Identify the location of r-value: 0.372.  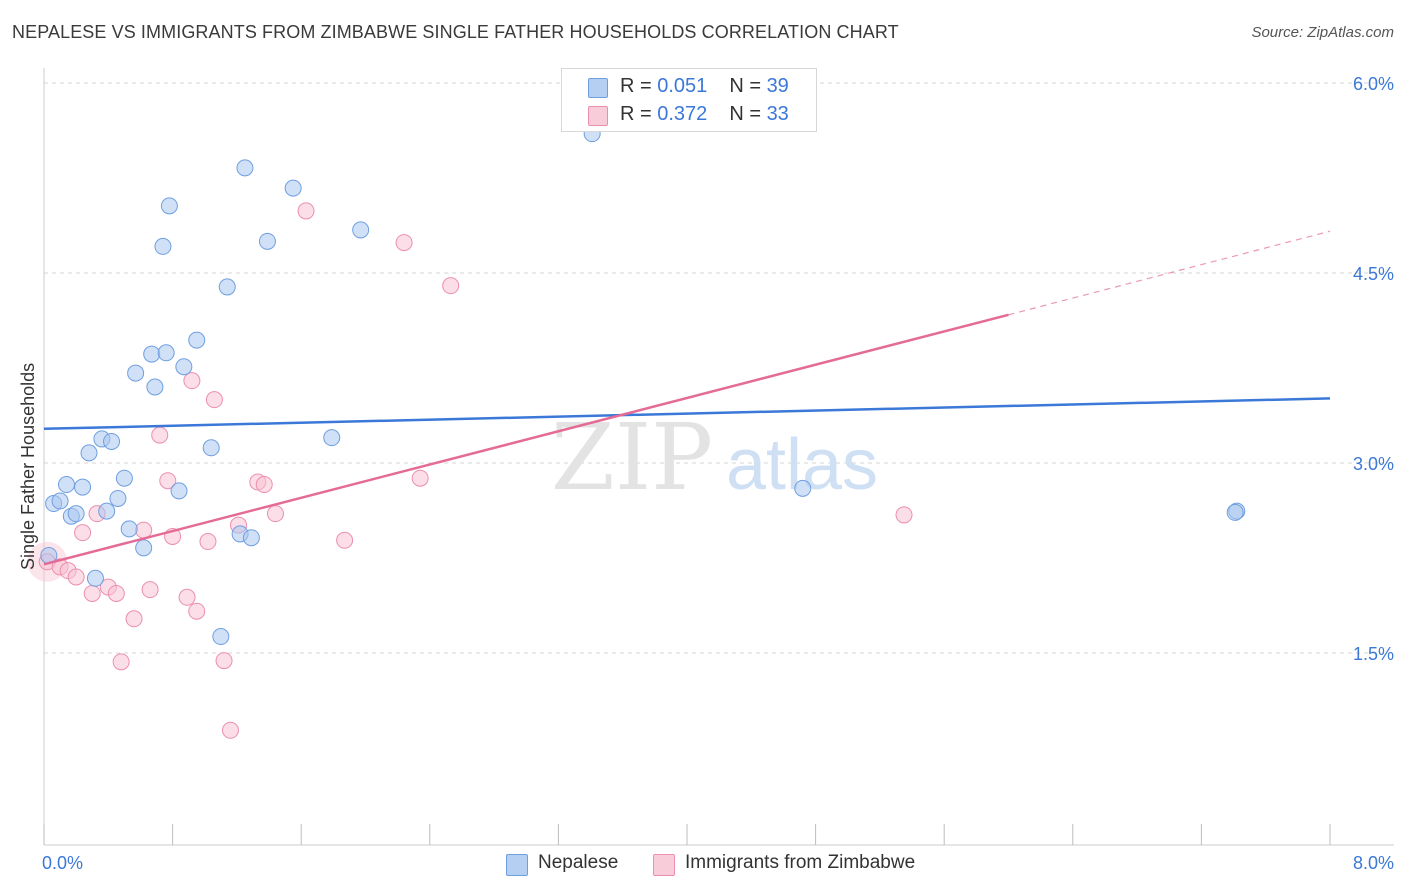
(682, 114).